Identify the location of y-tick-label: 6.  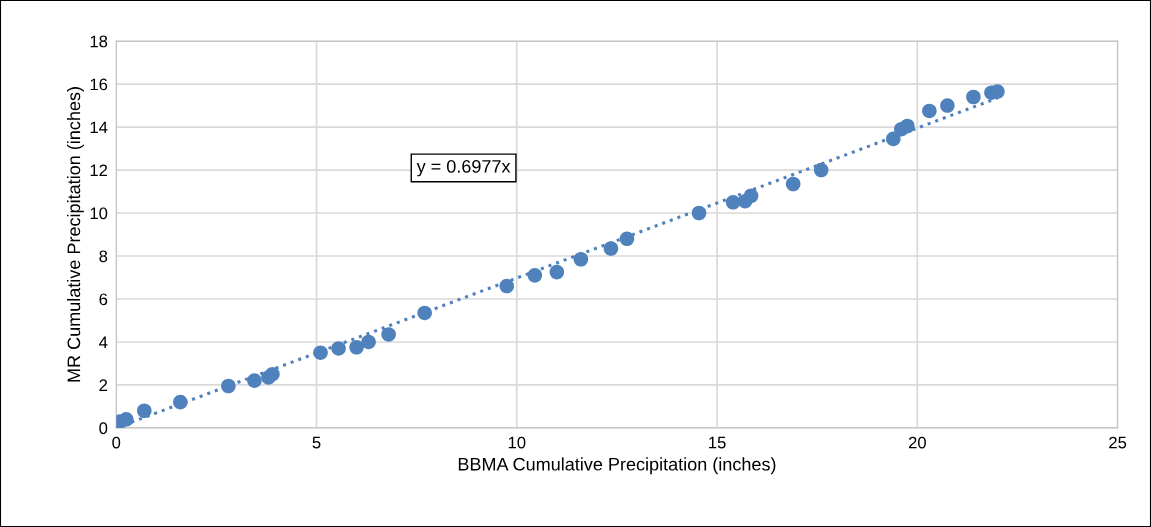
(103, 299).